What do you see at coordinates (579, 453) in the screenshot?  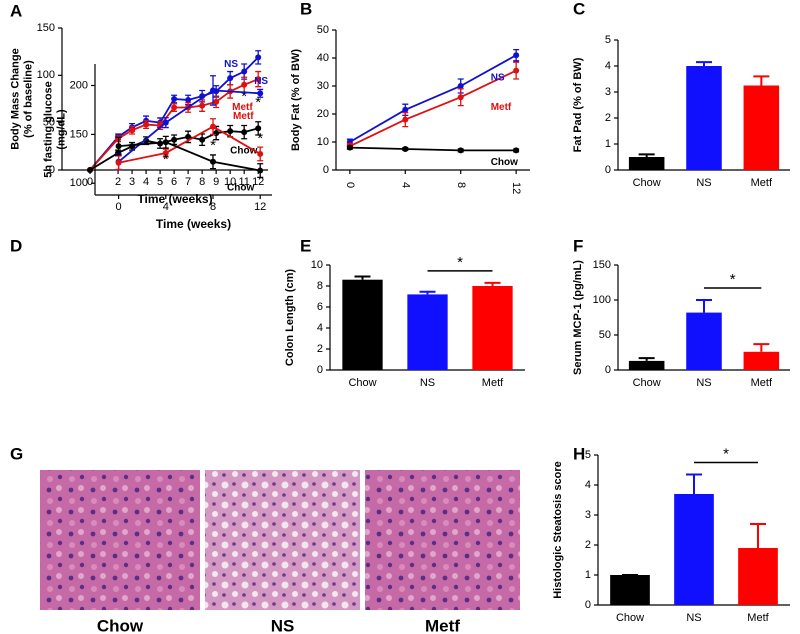 I see `panel-letter: H` at bounding box center [579, 453].